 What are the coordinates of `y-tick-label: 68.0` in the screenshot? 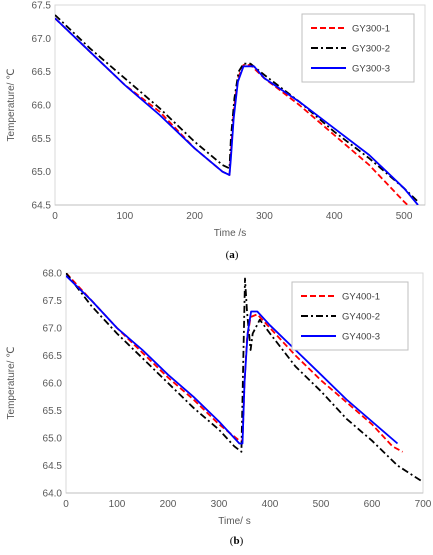 It's located at (53, 274).